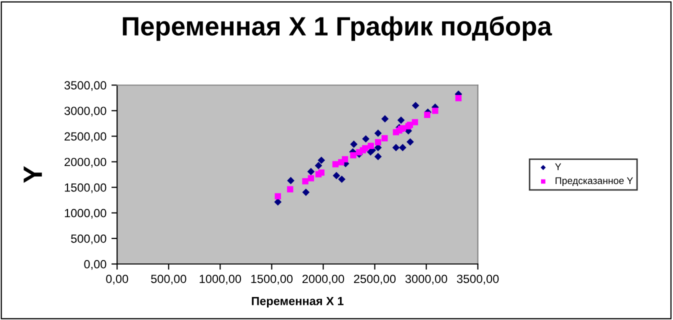 The image size is (673, 320). I want to click on y-tick-label: 3000,00, so click(85, 111).